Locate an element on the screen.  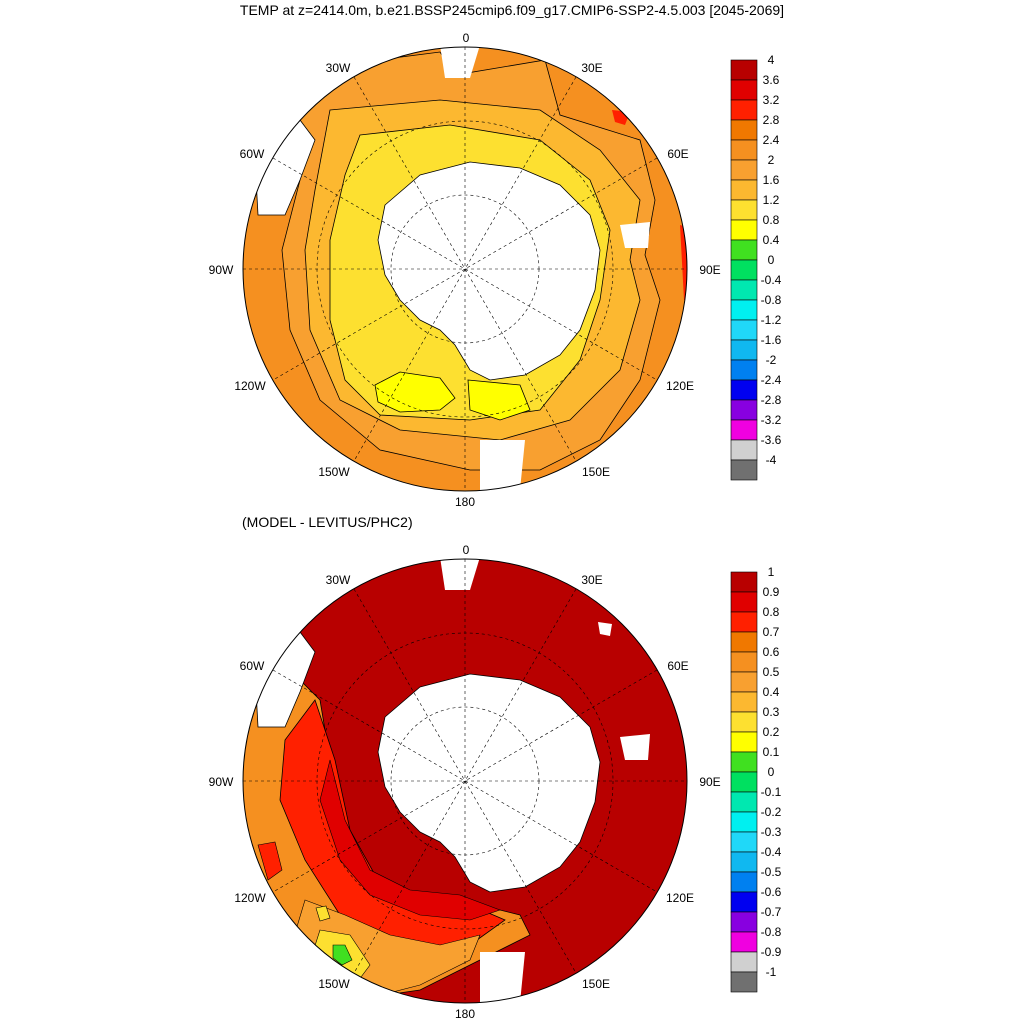
top-antarctica is located at coordinates (489, 271).